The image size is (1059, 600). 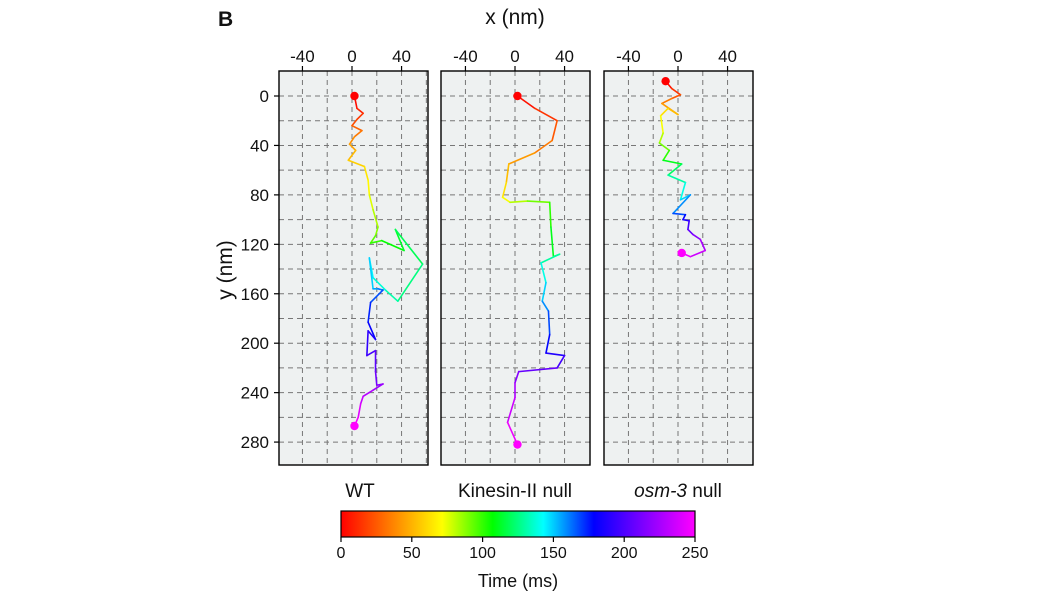 What do you see at coordinates (523, 550) in the screenshot?
I see `colorbar: 0 50 100 150 200 250 Time (ms)` at bounding box center [523, 550].